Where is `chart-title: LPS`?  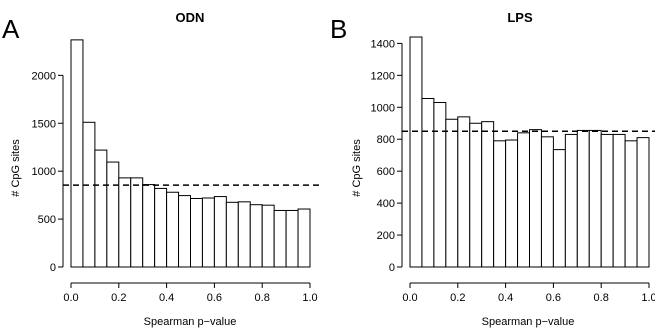
chart-title: LPS is located at coordinates (520, 17).